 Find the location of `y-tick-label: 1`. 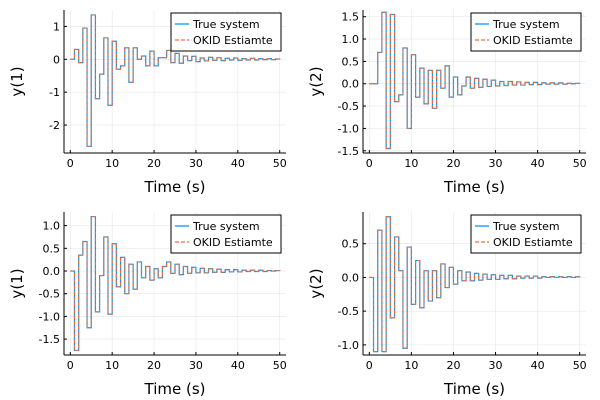

y-tick-label: 1 is located at coordinates (56, 26).